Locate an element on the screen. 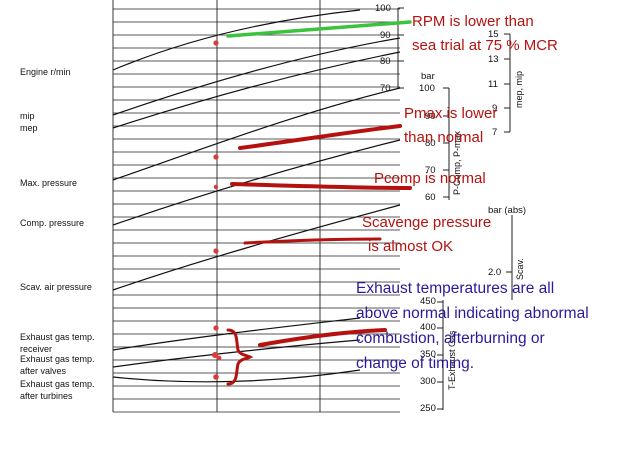 The image size is (628, 449). note-rpm-line1: RPM is lower than is located at coordinates (473, 21).